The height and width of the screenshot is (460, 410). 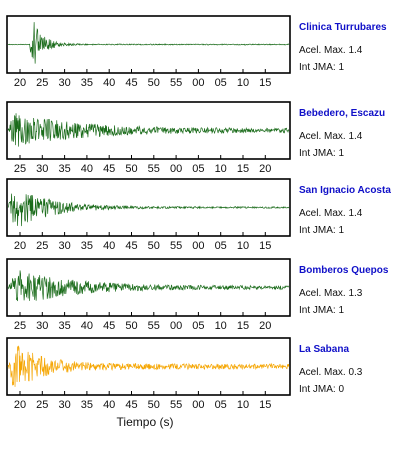 I want to click on station-name: Clinica Turrubares, so click(x=343, y=27).